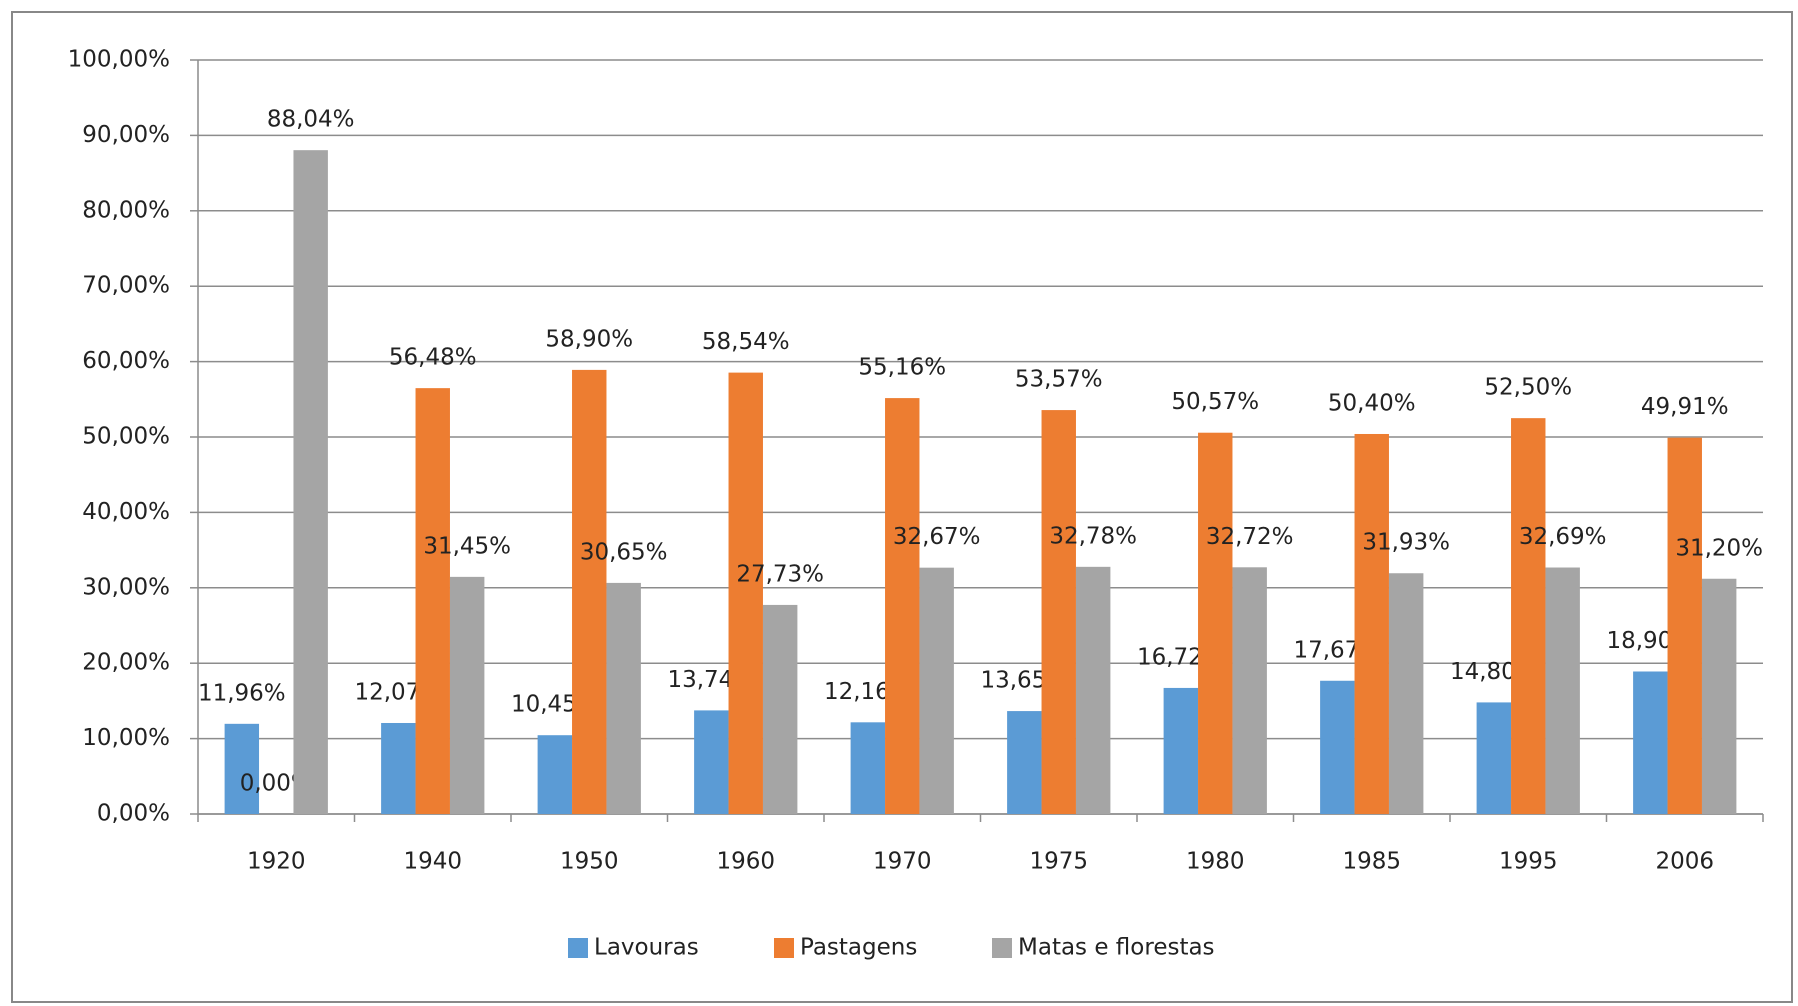 This screenshot has height=1006, width=1798. What do you see at coordinates (1719, 548) in the screenshot?
I see `data-label: 31,20%` at bounding box center [1719, 548].